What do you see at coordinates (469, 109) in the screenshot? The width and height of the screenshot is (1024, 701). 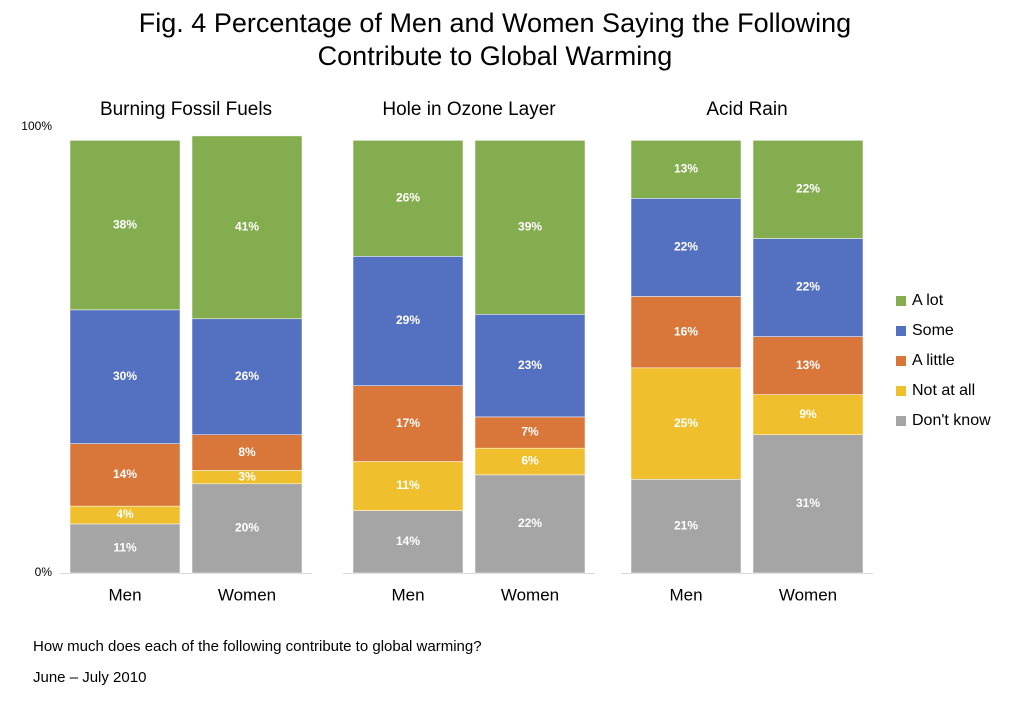 I see `panel-title: Hole in Ozone Layer` at bounding box center [469, 109].